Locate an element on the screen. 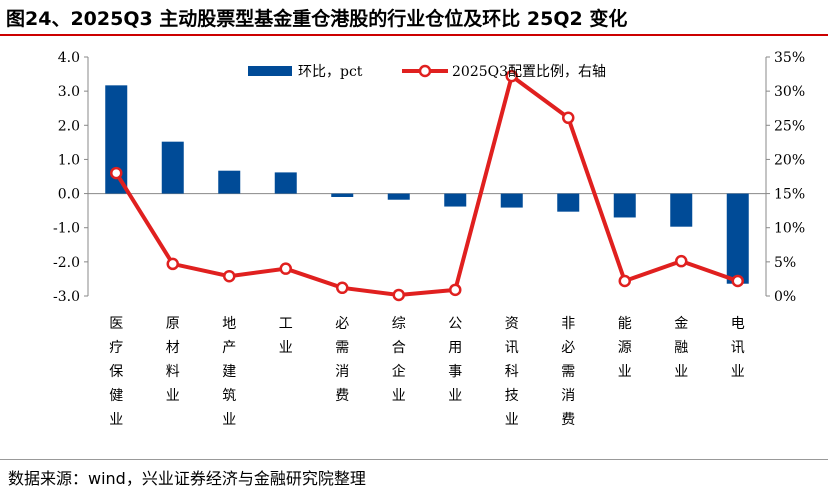 Image resolution: width=828 pixels, height=502 pixels. category-label-char: 非 is located at coordinates (568, 324).